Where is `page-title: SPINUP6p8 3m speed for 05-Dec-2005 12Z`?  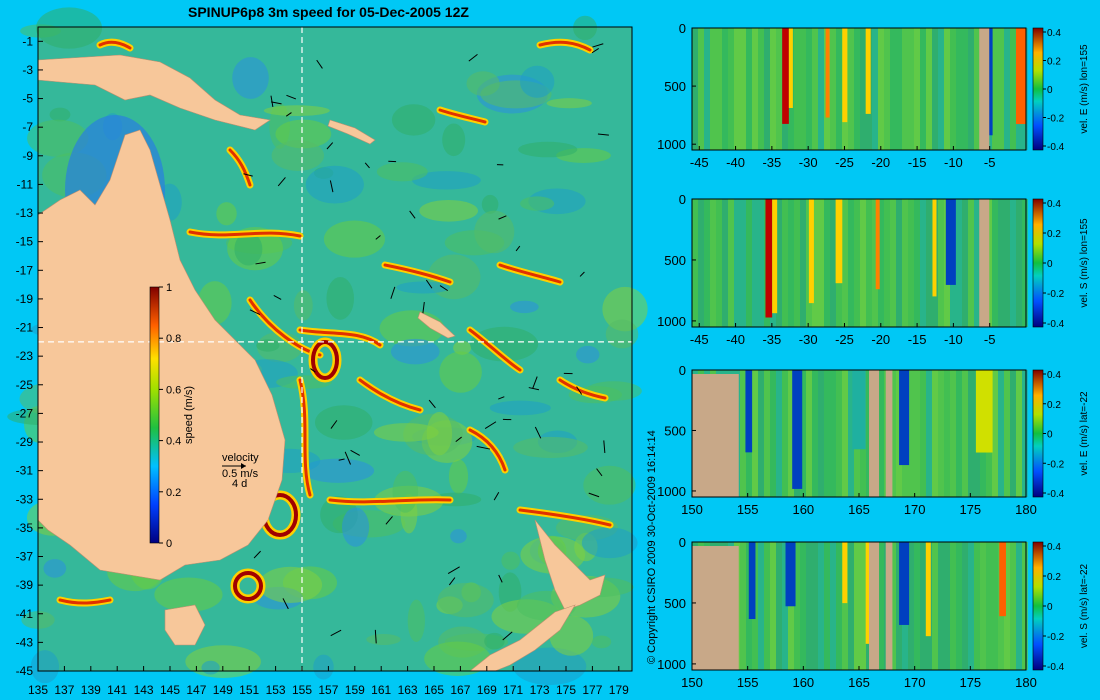 page-title: SPINUP6p8 3m speed for 05-Dec-2005 12Z is located at coordinates (328, 12).